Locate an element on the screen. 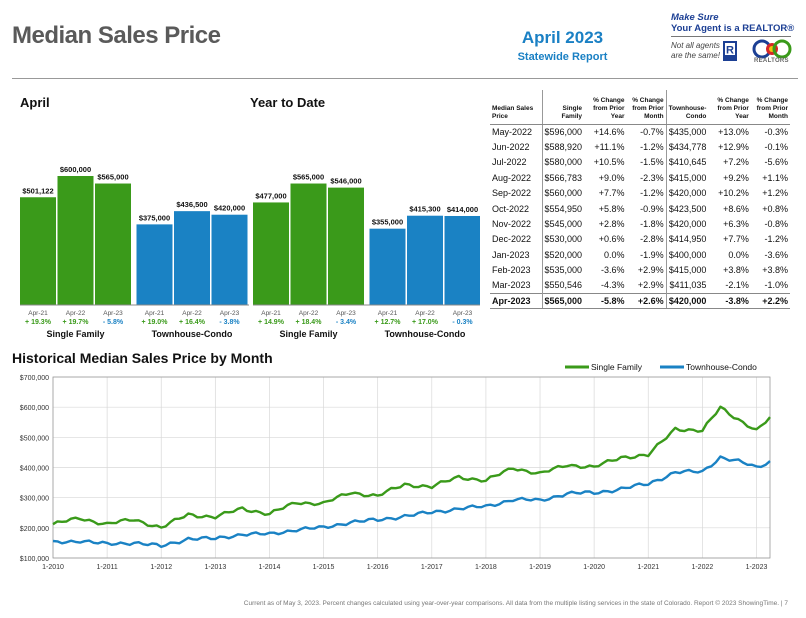  table-cell: May-2022 is located at coordinates (512, 131).